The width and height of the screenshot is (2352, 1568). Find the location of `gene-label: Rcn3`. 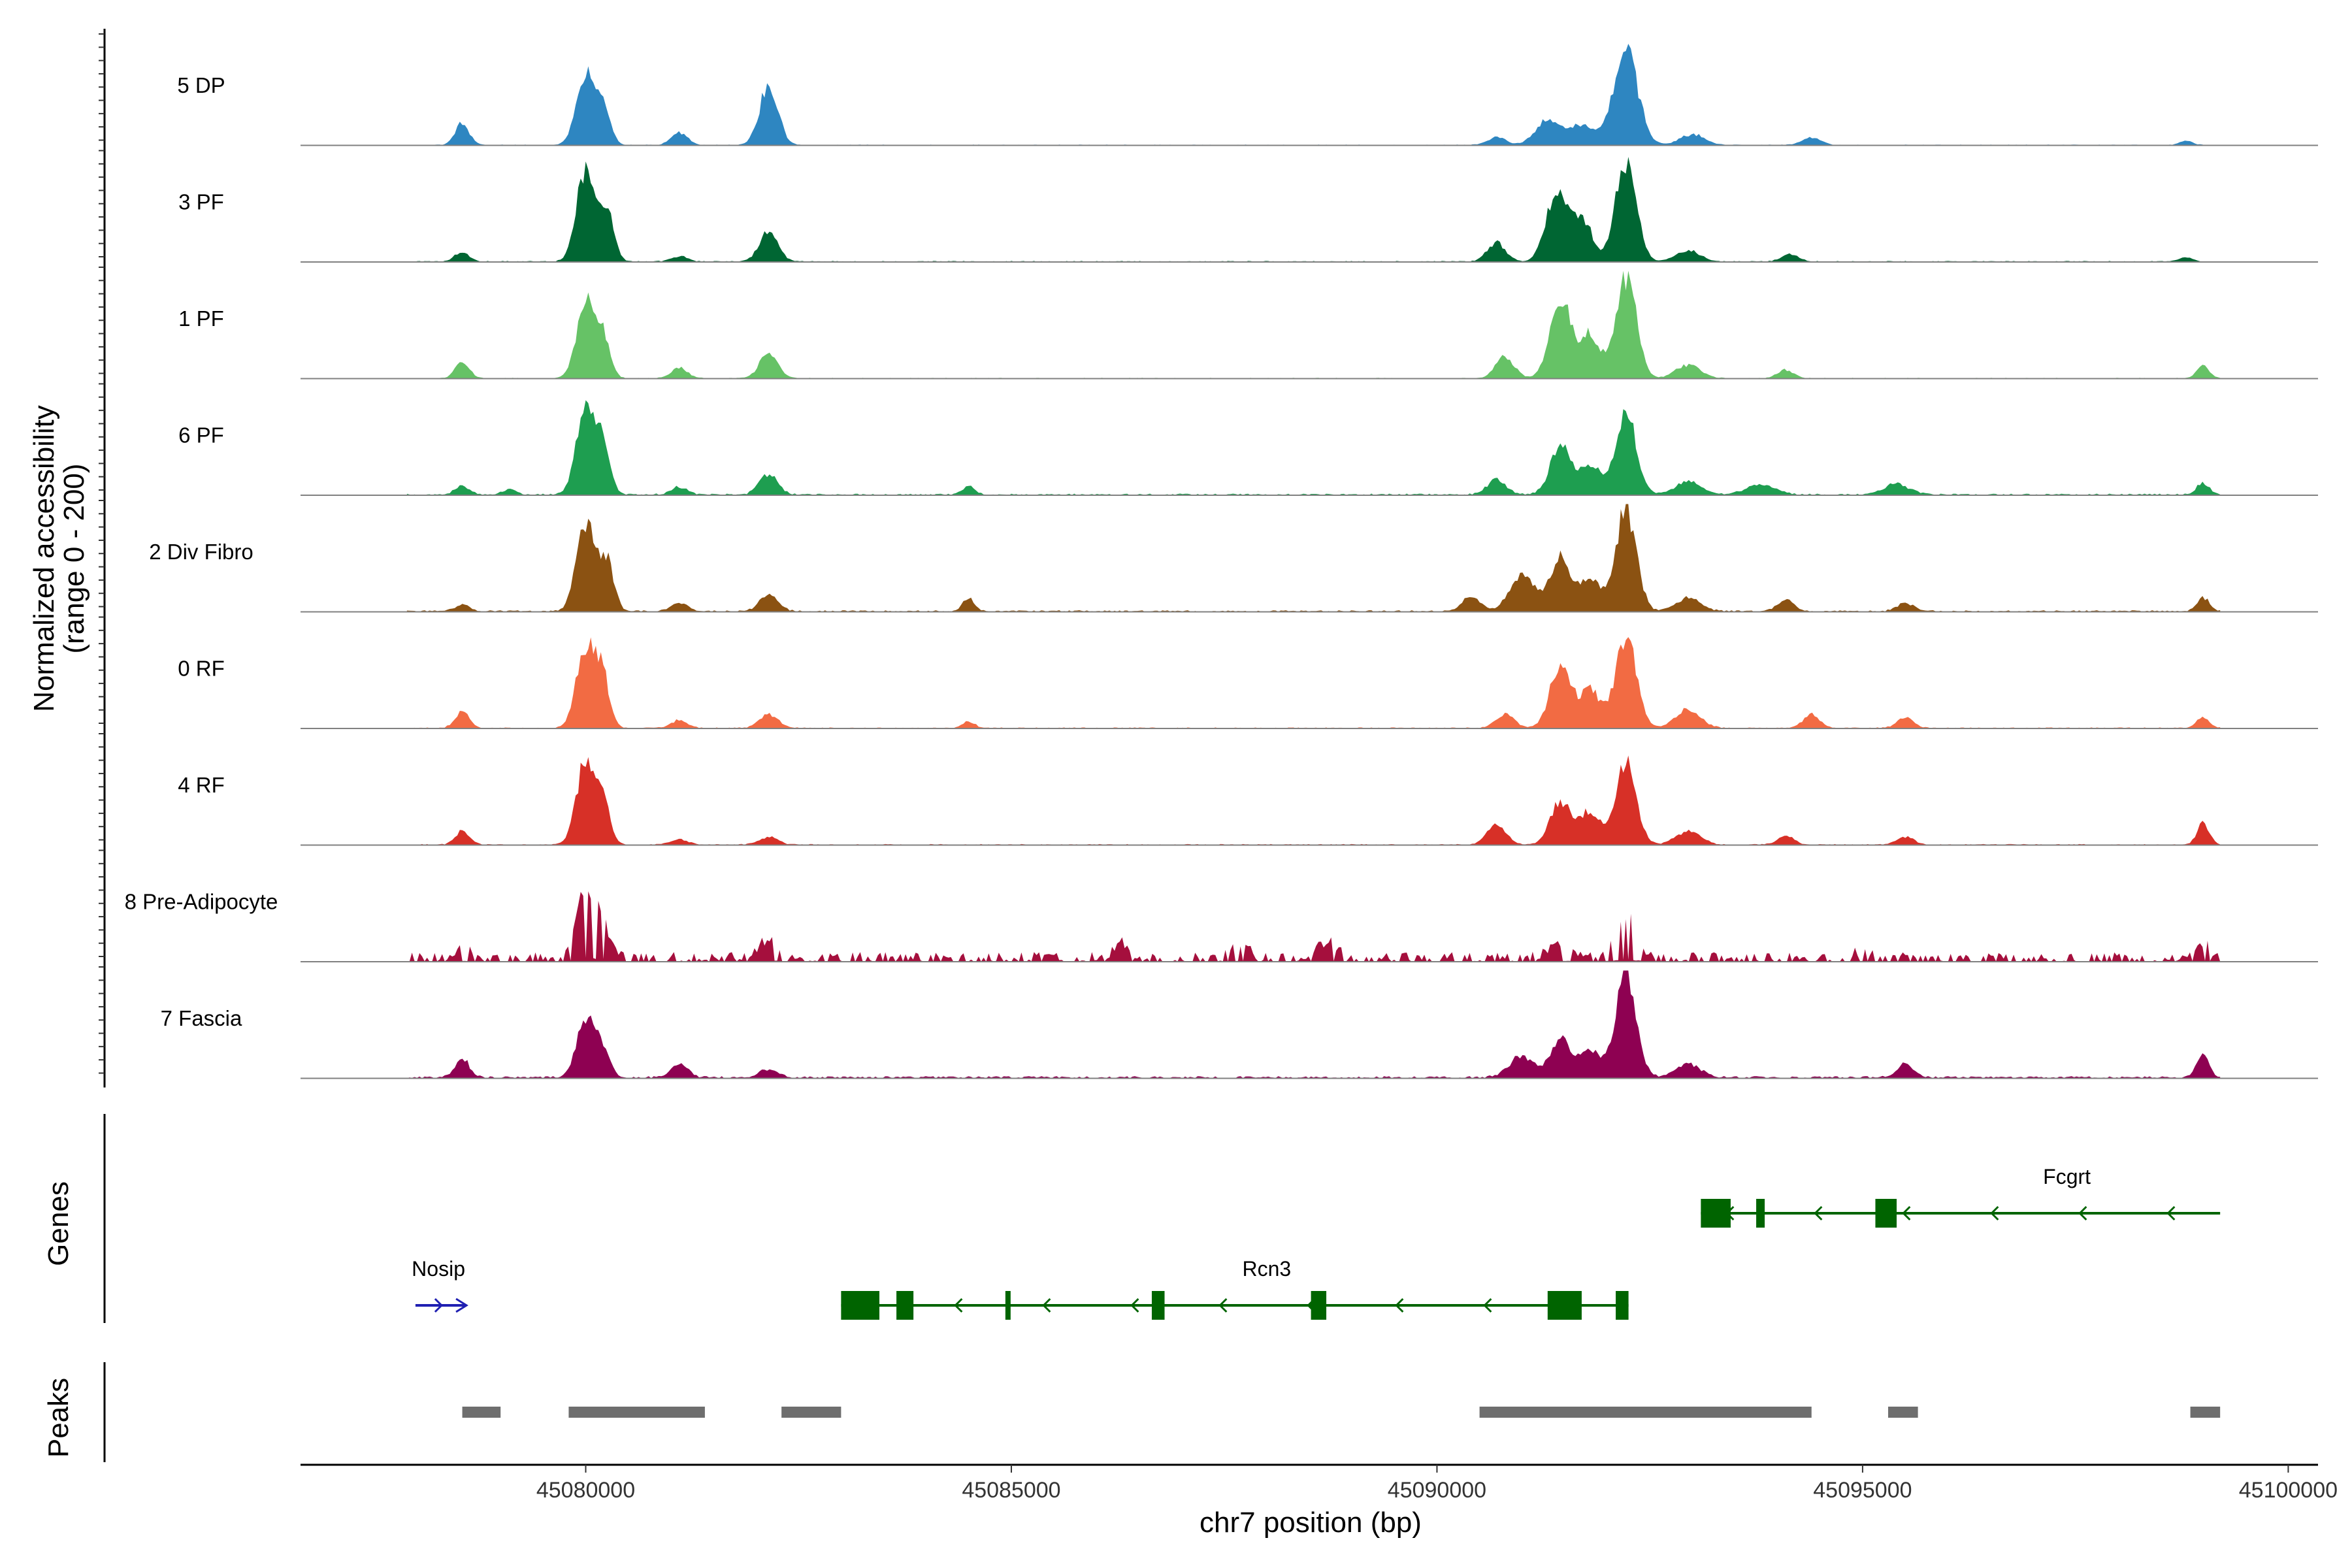

gene-label: Rcn3 is located at coordinates (1267, 1269).